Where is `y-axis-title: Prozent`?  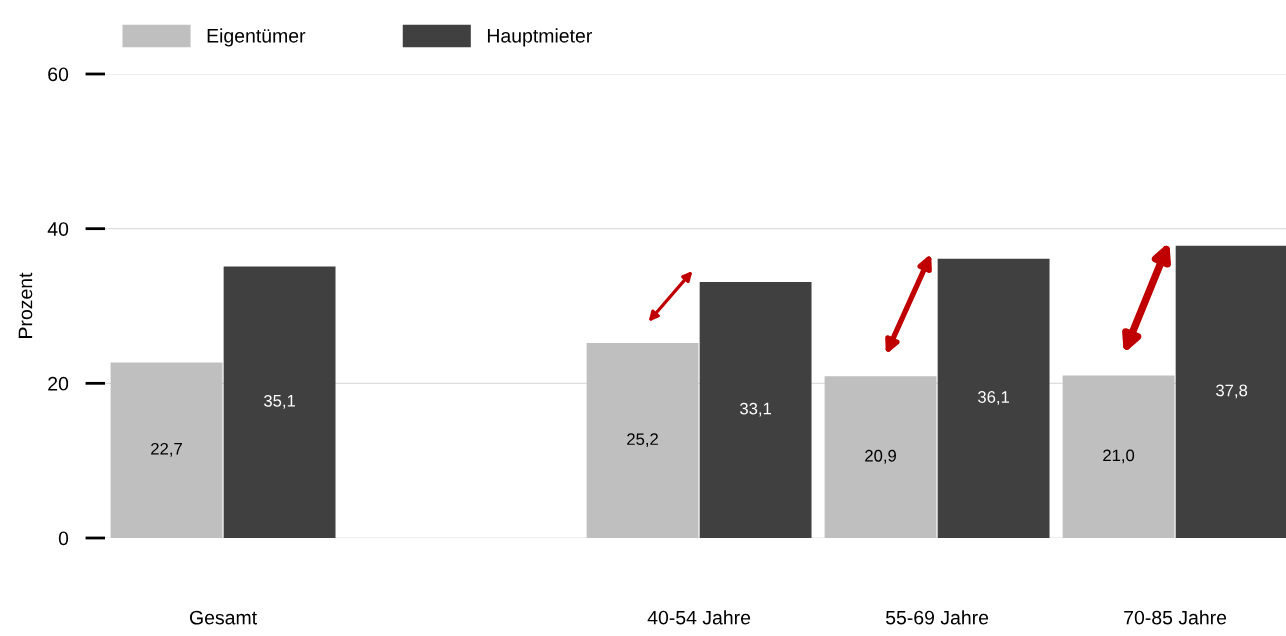
y-axis-title: Prozent is located at coordinates (25, 305).